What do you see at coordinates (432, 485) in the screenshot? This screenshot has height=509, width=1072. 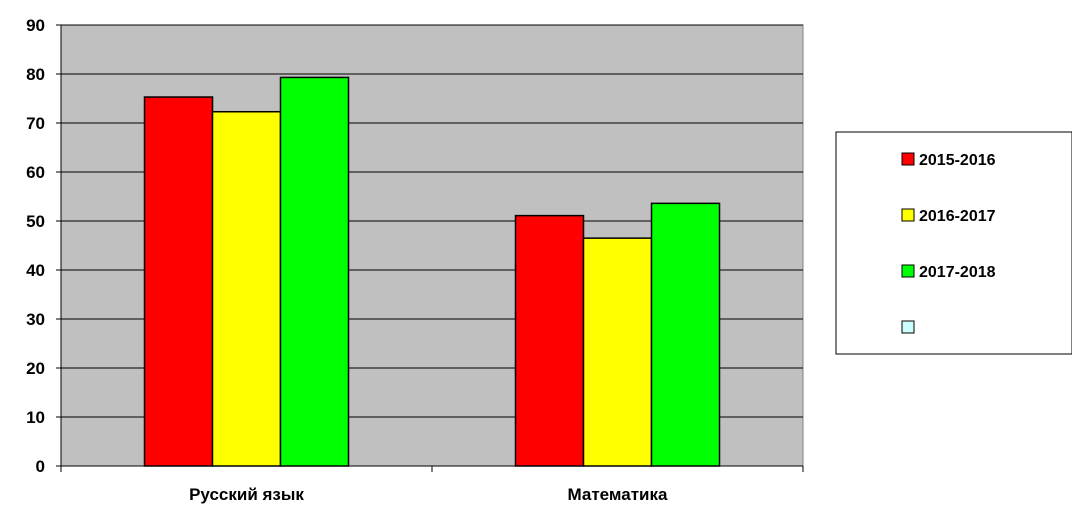 I see `x-axis-ticks: Русский язык Математика` at bounding box center [432, 485].